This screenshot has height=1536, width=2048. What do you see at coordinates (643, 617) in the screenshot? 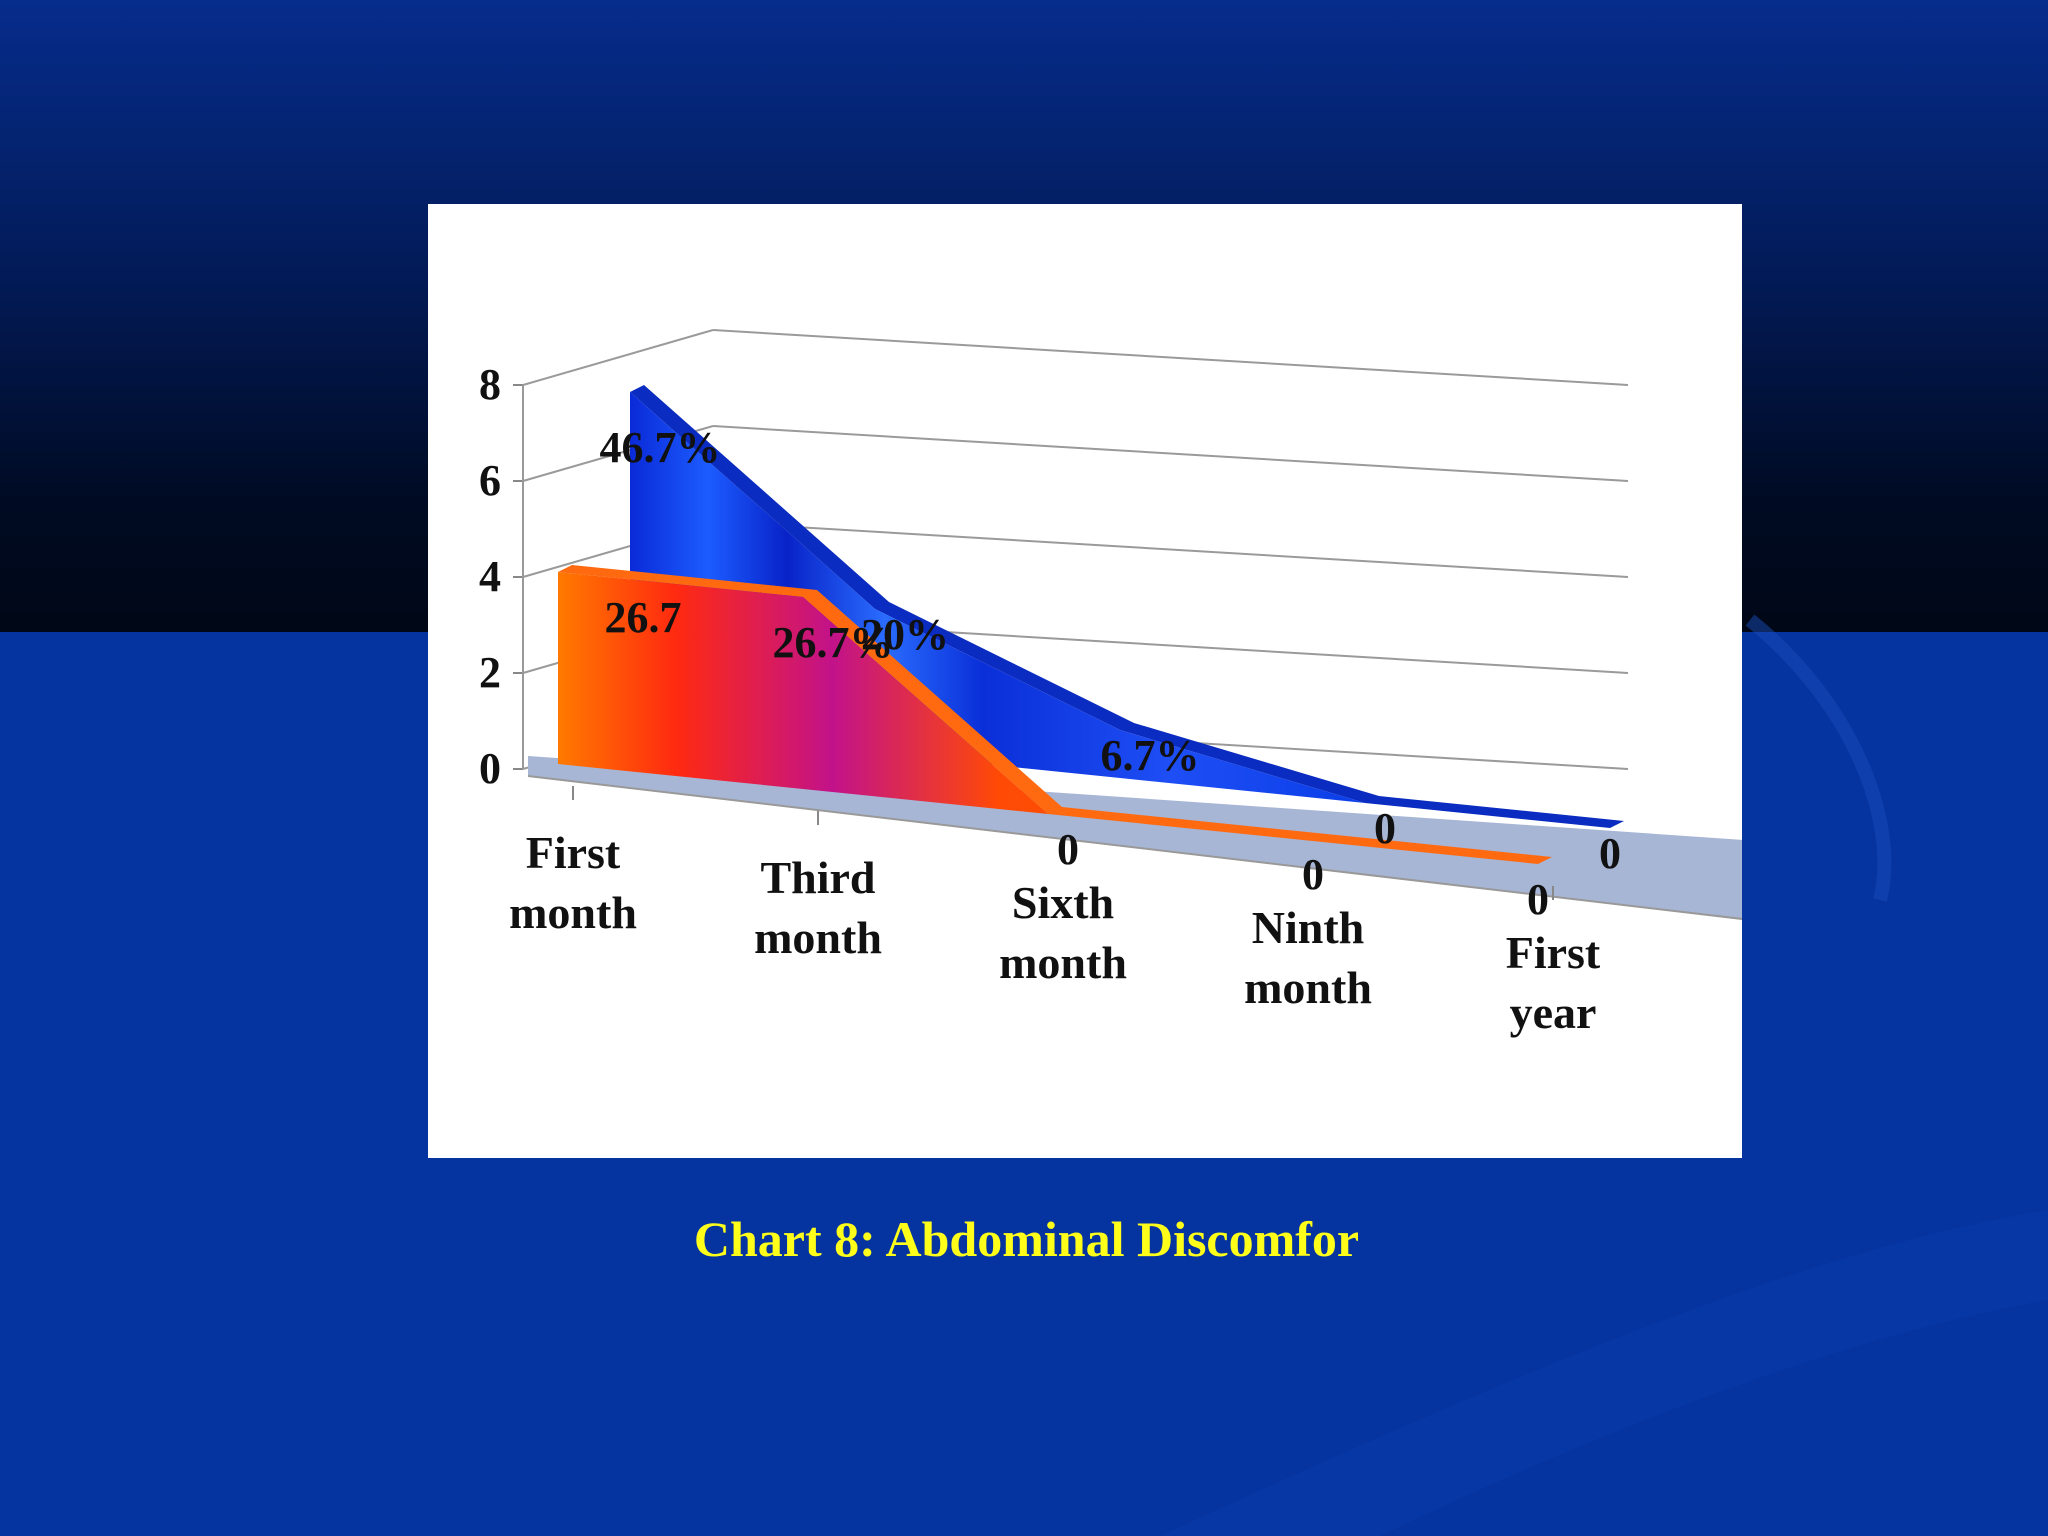
I see `data-label-series-1: 26.7` at bounding box center [643, 617].